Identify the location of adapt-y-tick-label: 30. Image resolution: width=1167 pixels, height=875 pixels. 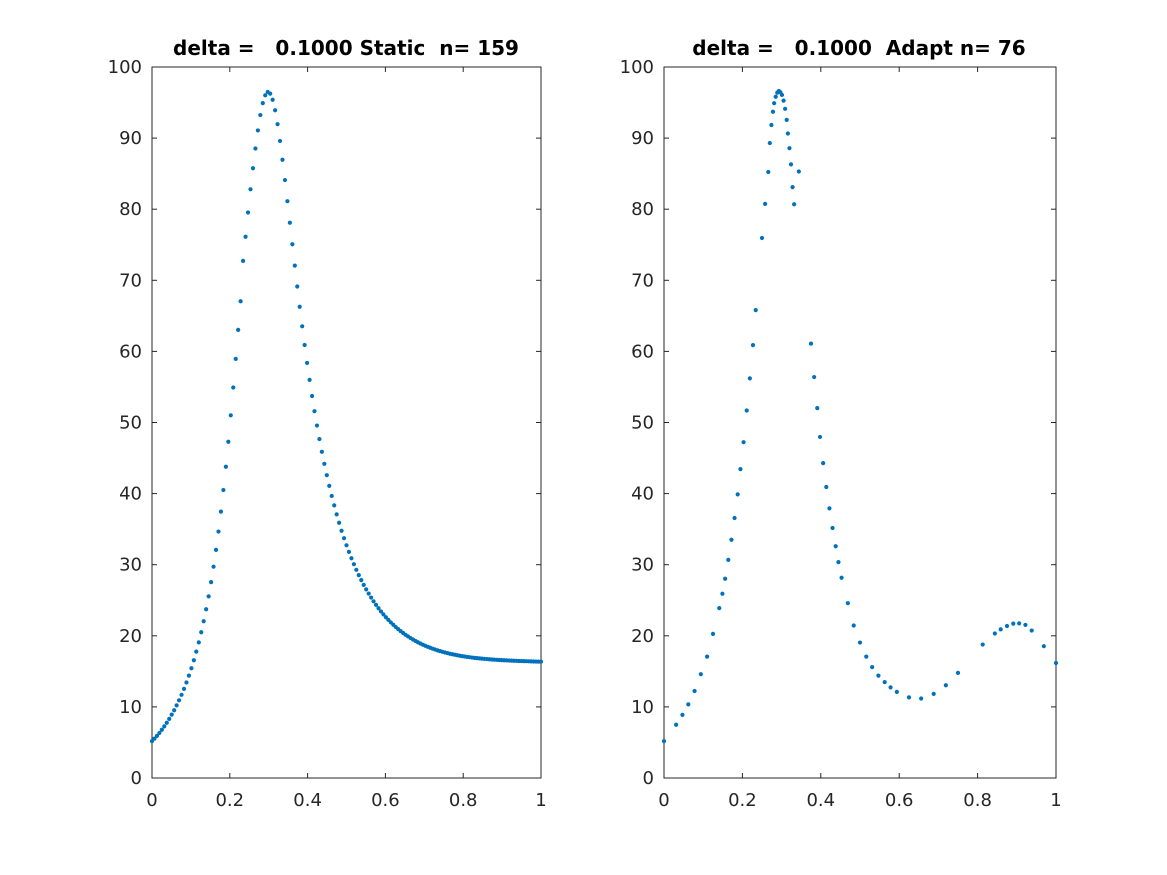
(642, 565).